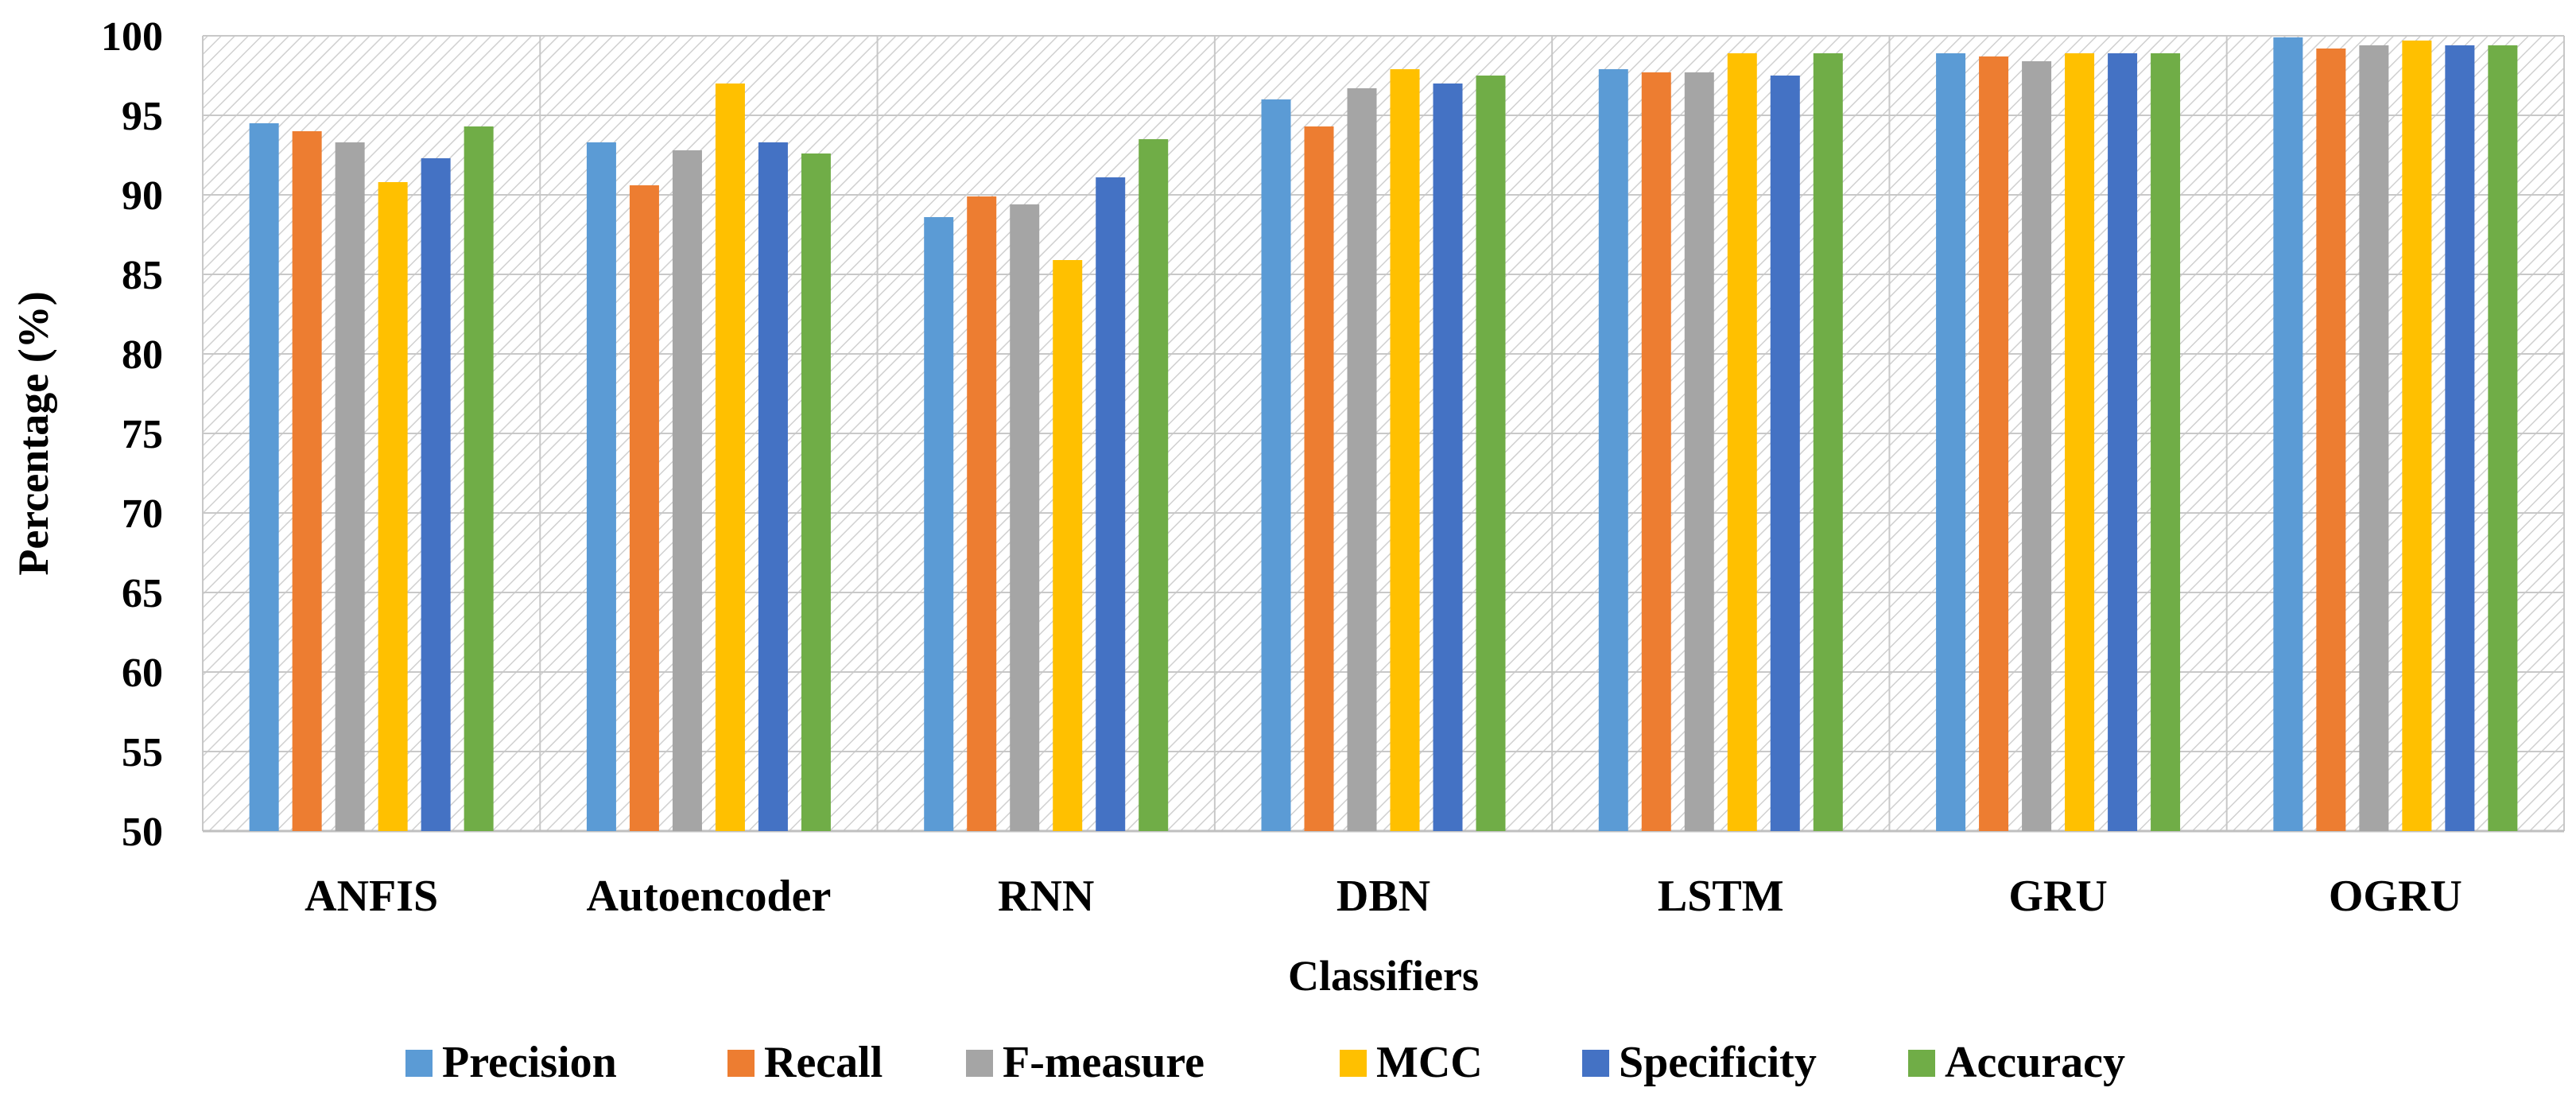 The width and height of the screenshot is (2576, 1111). What do you see at coordinates (142, 593) in the screenshot?
I see `y-tick-label: 65` at bounding box center [142, 593].